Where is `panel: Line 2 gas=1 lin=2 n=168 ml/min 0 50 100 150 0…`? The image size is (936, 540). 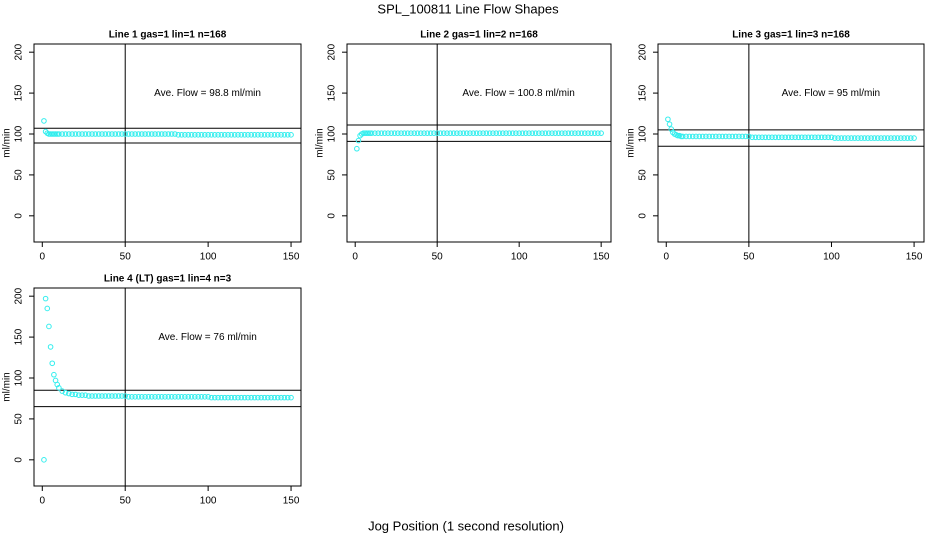 panel: Line 2 gas=1 lin=2 n=168 ml/min 0 50 100 150 0… is located at coordinates (463, 146).